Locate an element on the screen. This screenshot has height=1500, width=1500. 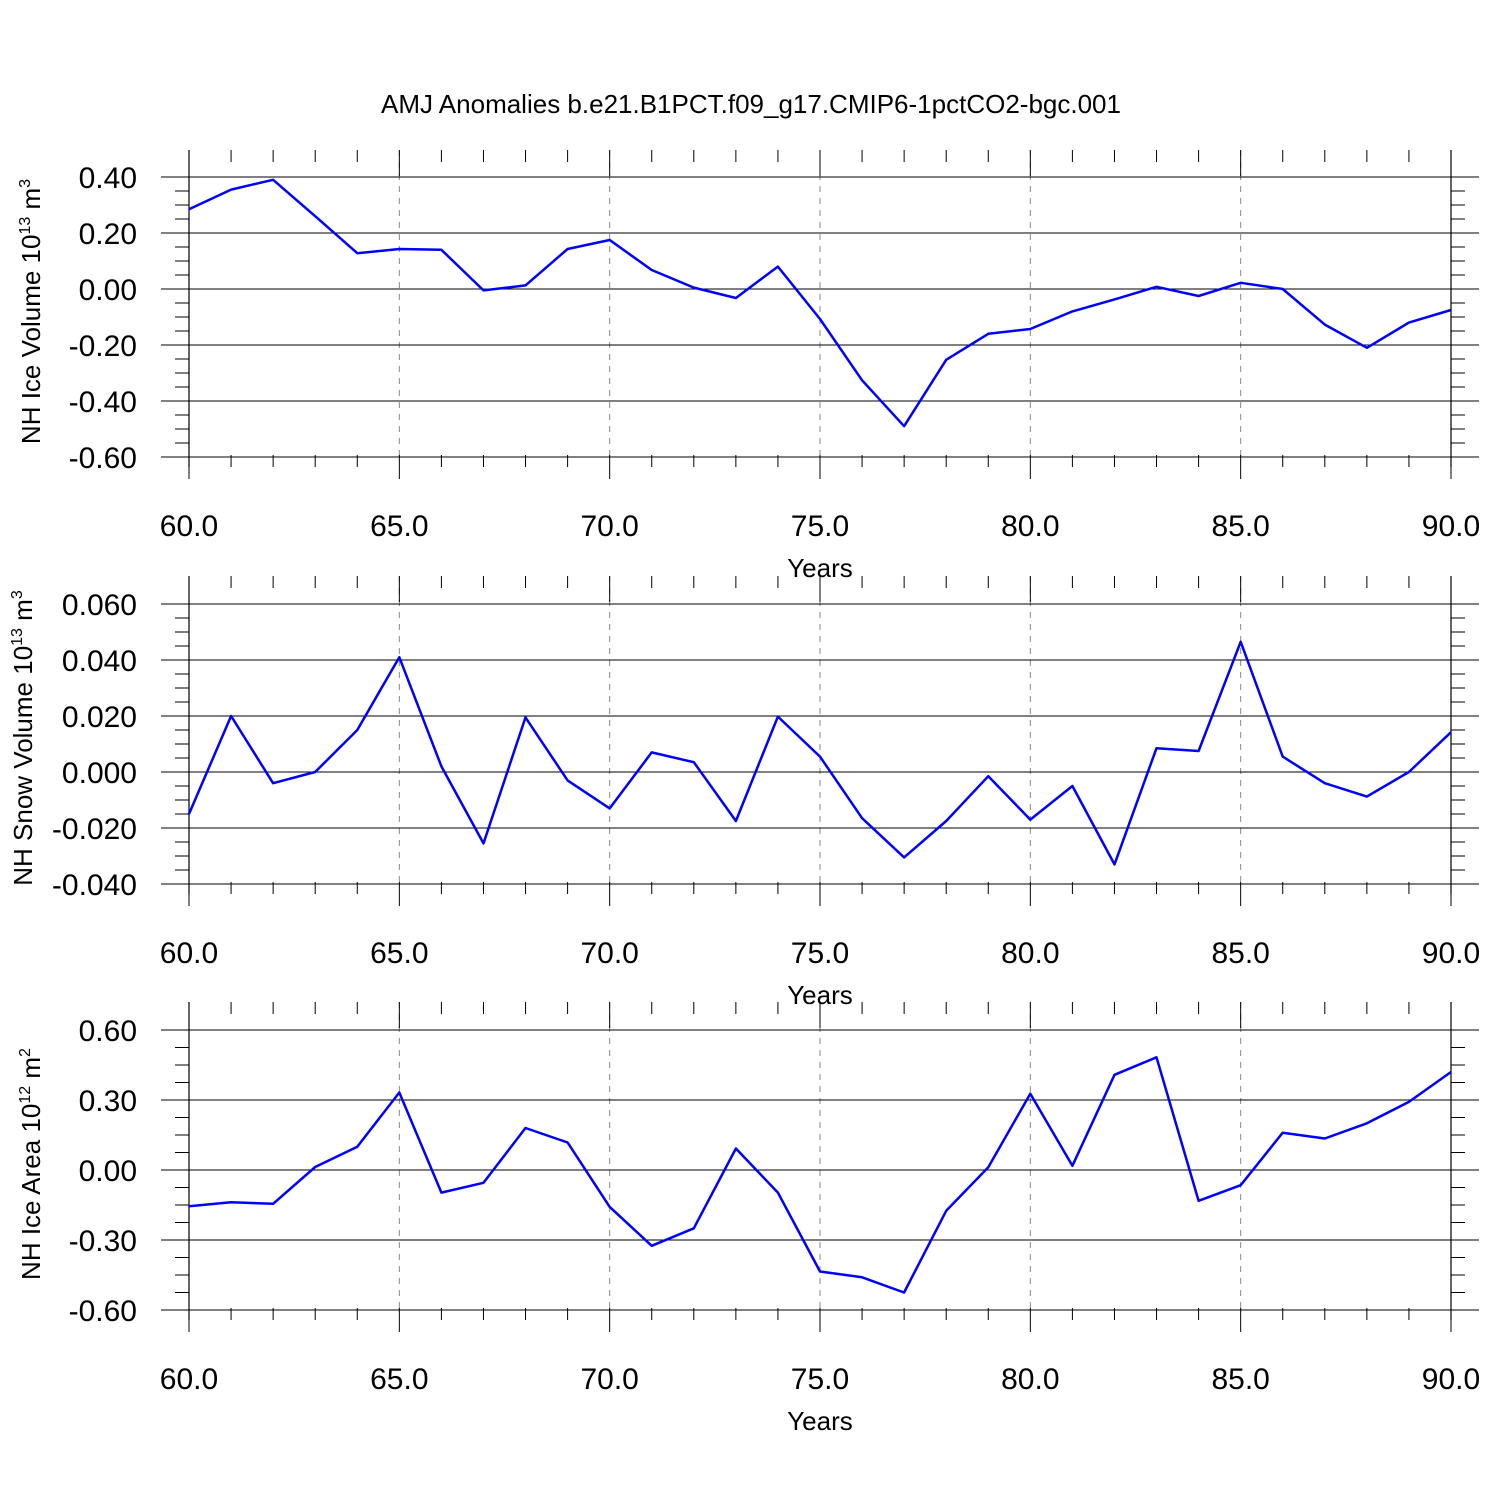
y-tick-label: 0.020 is located at coordinates (99, 717).